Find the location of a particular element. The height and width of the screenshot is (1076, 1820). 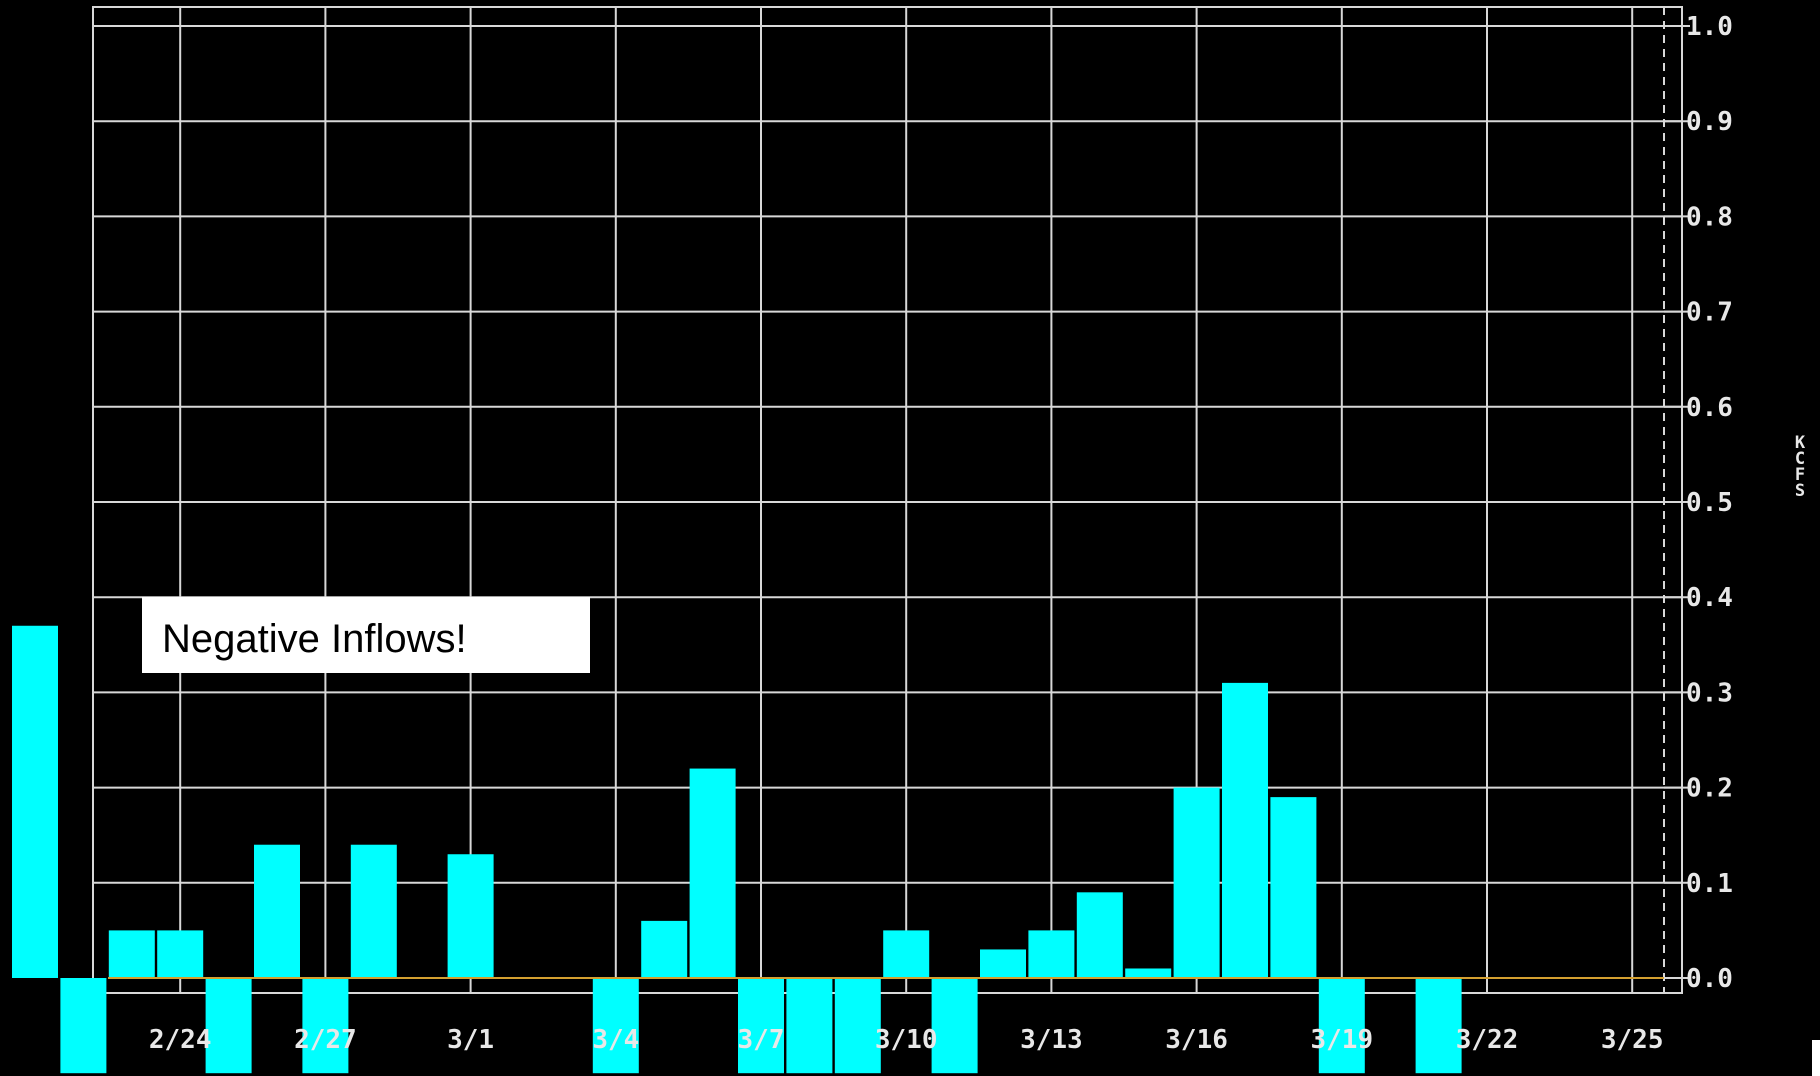

y-tick-label: 0.3 is located at coordinates (1709, 693).